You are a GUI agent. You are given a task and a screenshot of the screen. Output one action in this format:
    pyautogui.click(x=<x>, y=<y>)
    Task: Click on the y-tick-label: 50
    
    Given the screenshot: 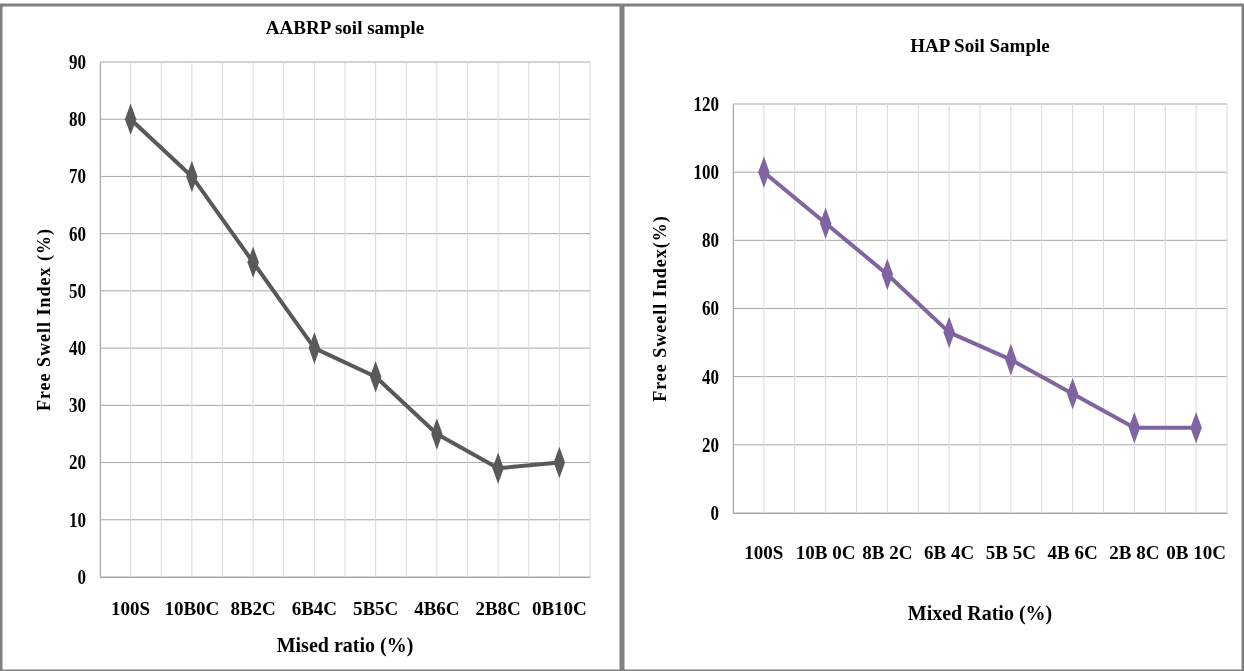 What is the action you would take?
    pyautogui.click(x=77, y=291)
    